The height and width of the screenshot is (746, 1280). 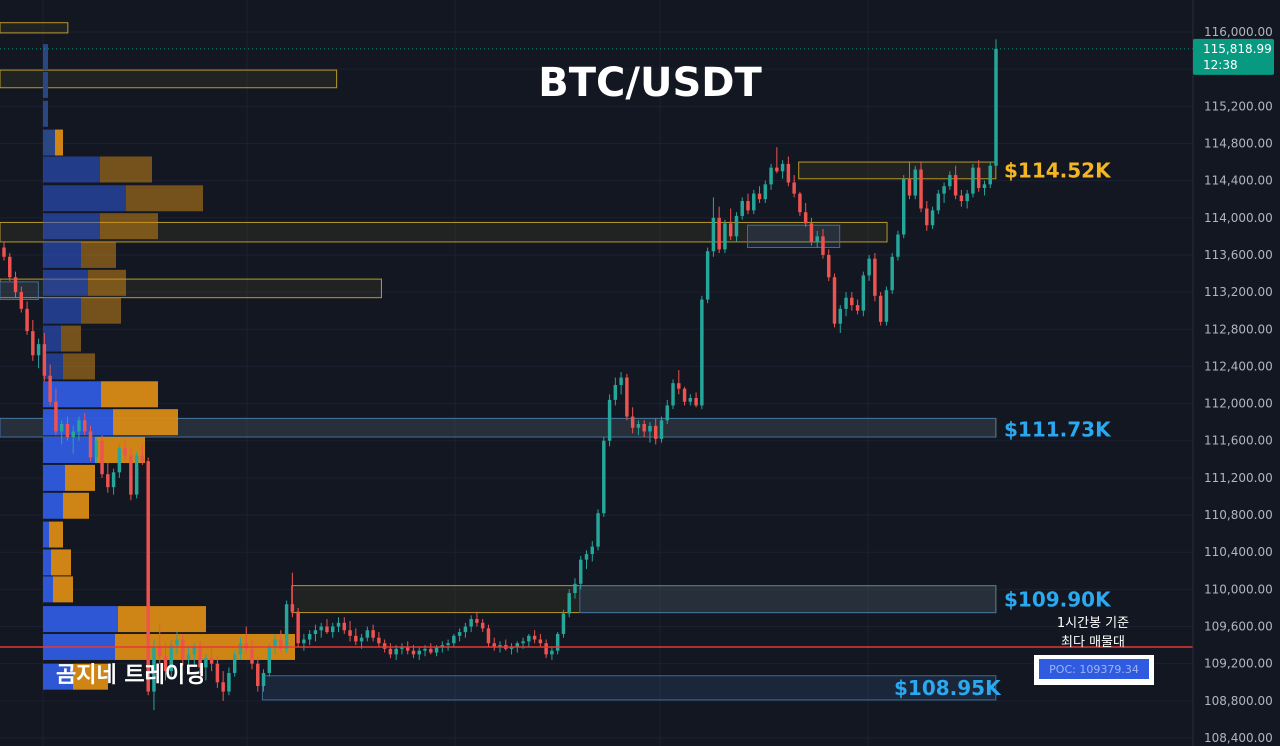 I want to click on tick-label: 112,800.00, so click(x=1238, y=329).